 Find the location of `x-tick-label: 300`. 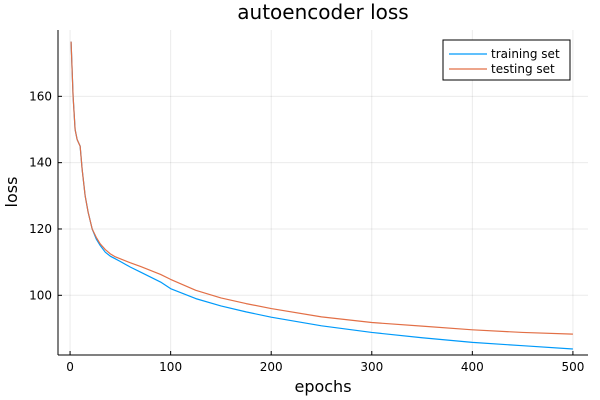

x-tick-label: 300 is located at coordinates (371, 367).